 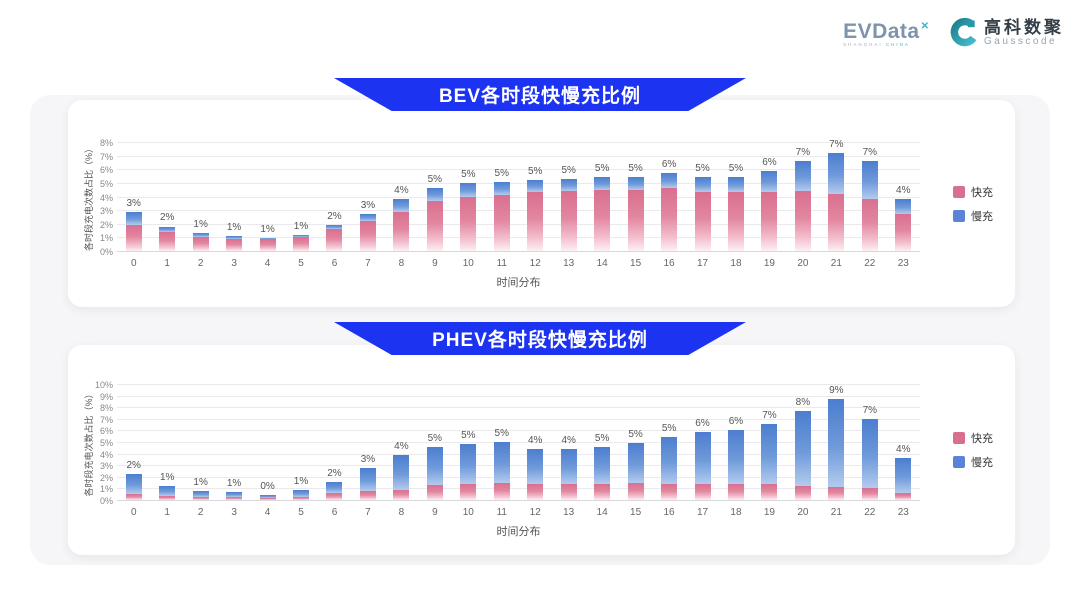 What do you see at coordinates (736, 512) in the screenshot?
I see `x-tick-label: 18` at bounding box center [736, 512].